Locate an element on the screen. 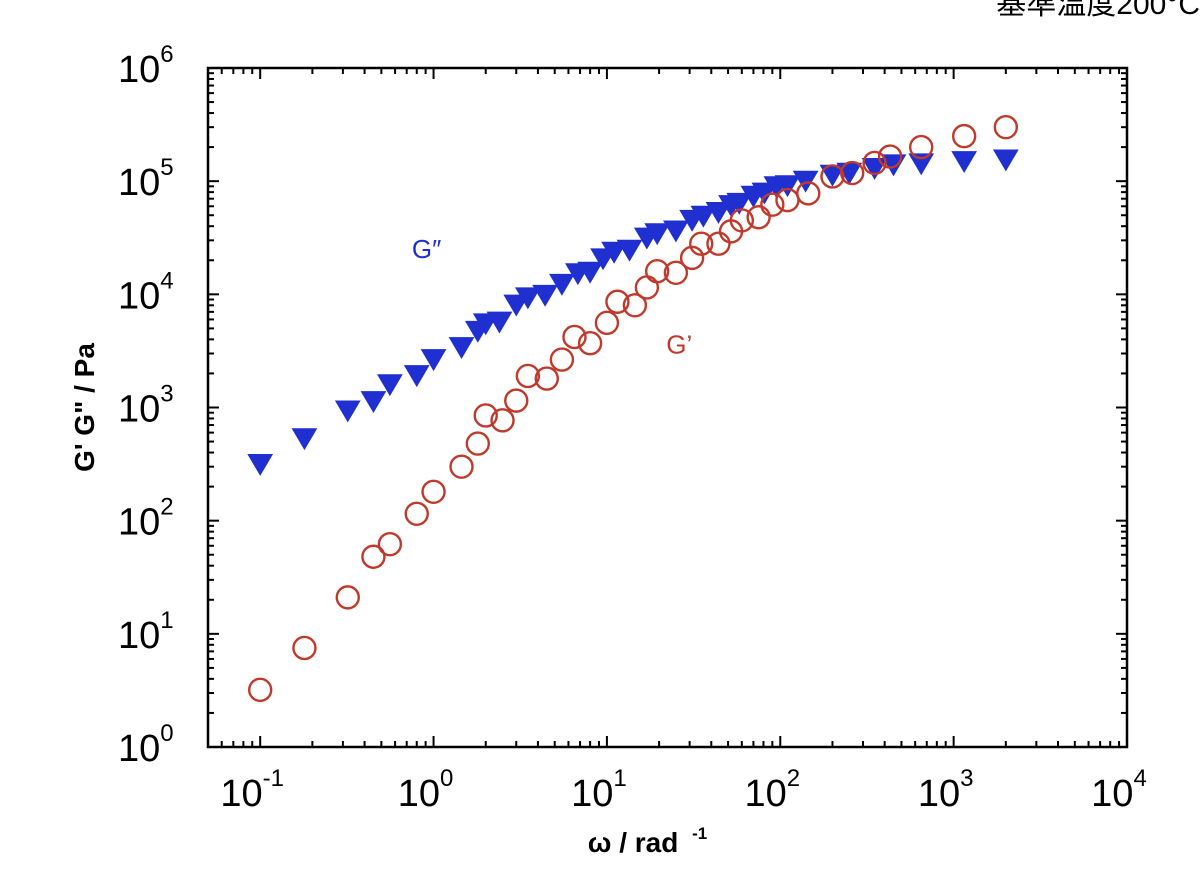 The height and width of the screenshot is (880, 1200). y-tick-label: 10⁶ is located at coordinates (146, 66).